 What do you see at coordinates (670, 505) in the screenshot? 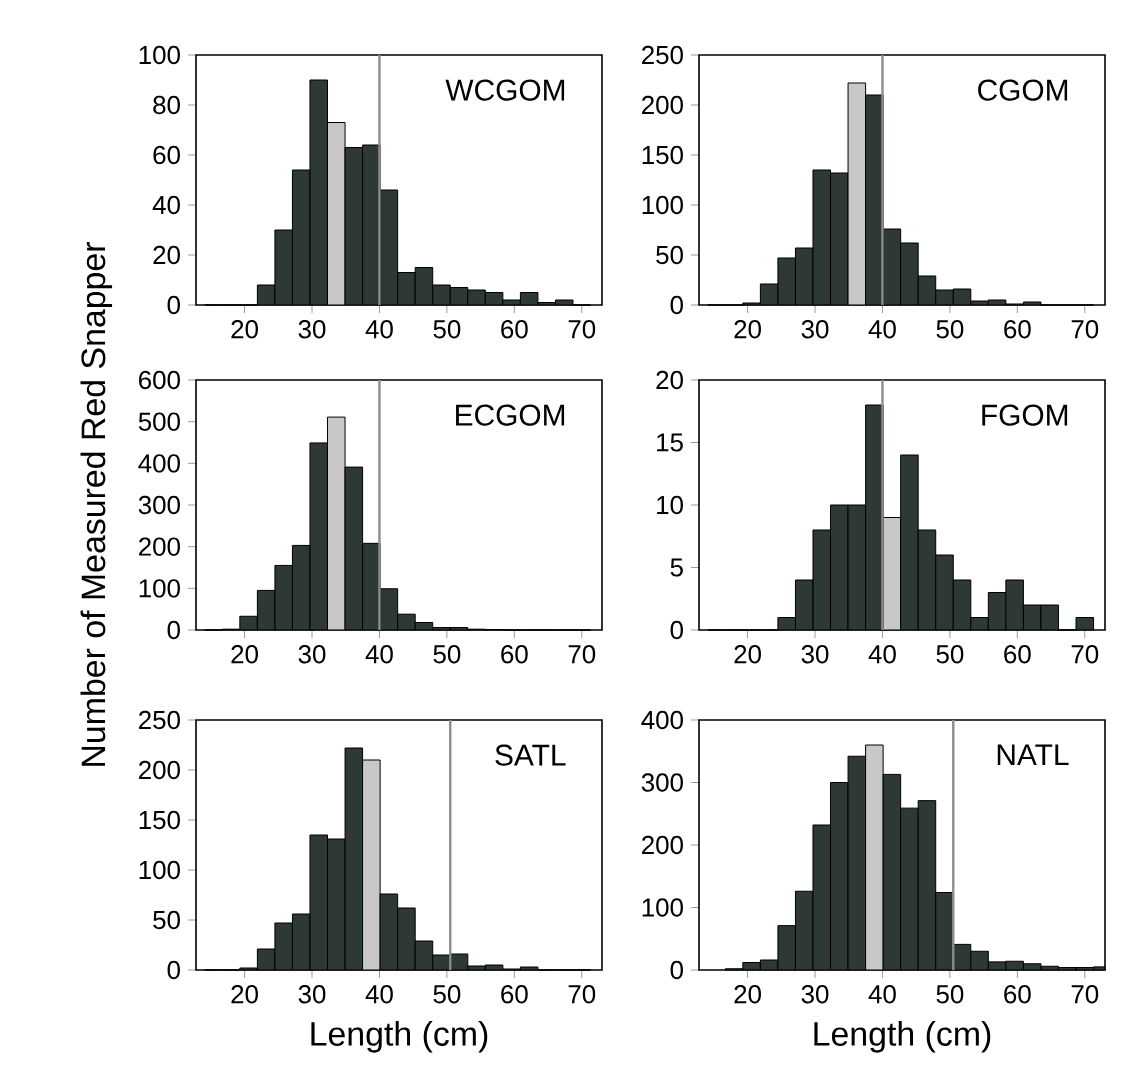
I see `y-tick-label: 10` at bounding box center [670, 505].